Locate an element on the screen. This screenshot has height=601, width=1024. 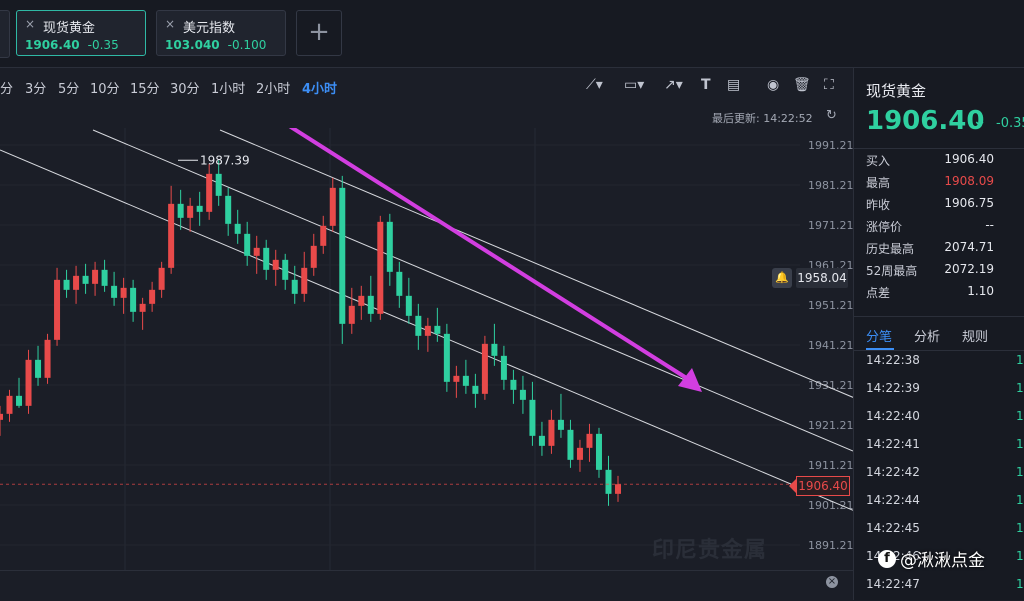
tf-4h: 4小时 is located at coordinates (320, 89).